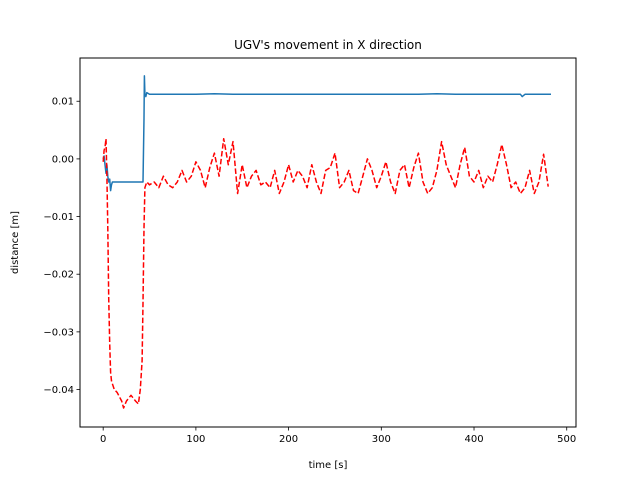  I want to click on x-tick-label: 300, so click(381, 439).